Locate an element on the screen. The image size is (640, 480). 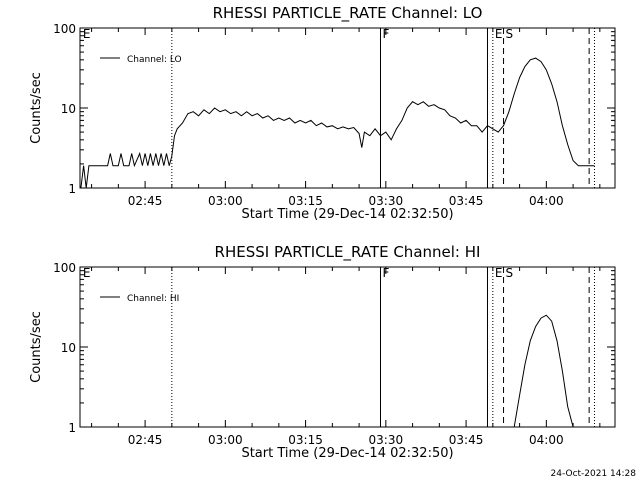
series-line is located at coordinates (543, 370).